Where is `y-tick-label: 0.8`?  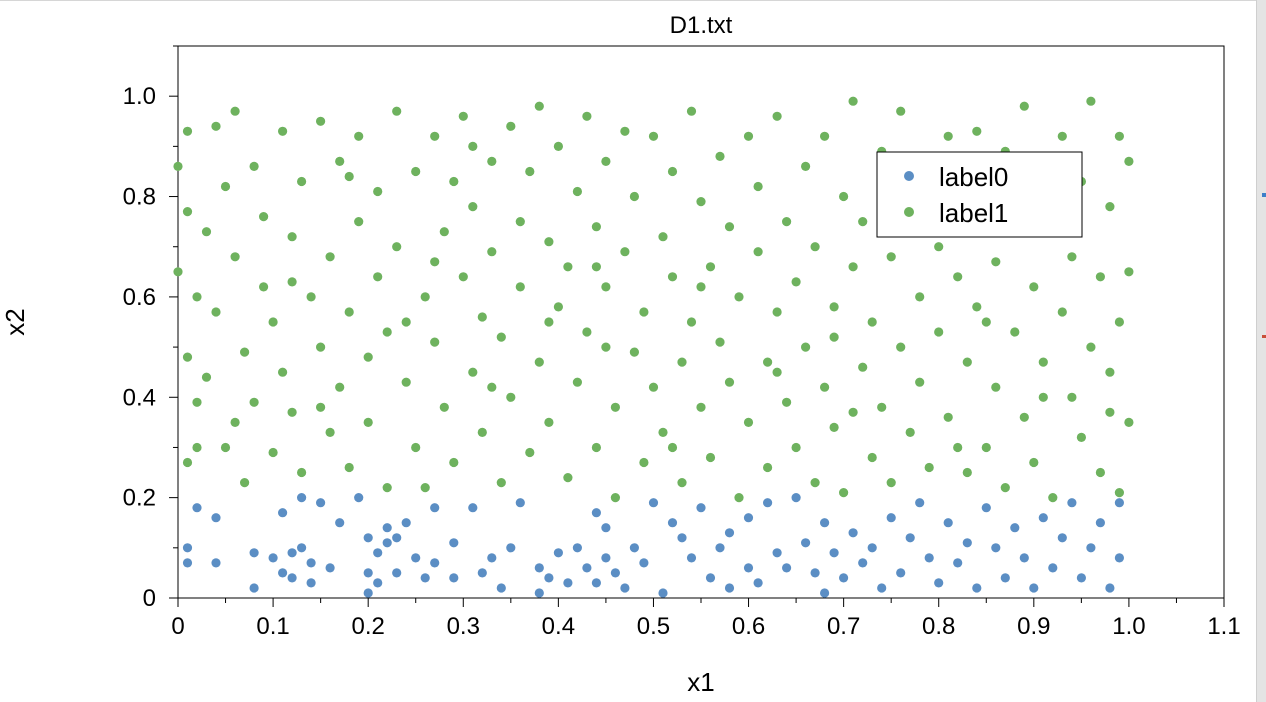 y-tick-label: 0.8 is located at coordinates (139, 197).